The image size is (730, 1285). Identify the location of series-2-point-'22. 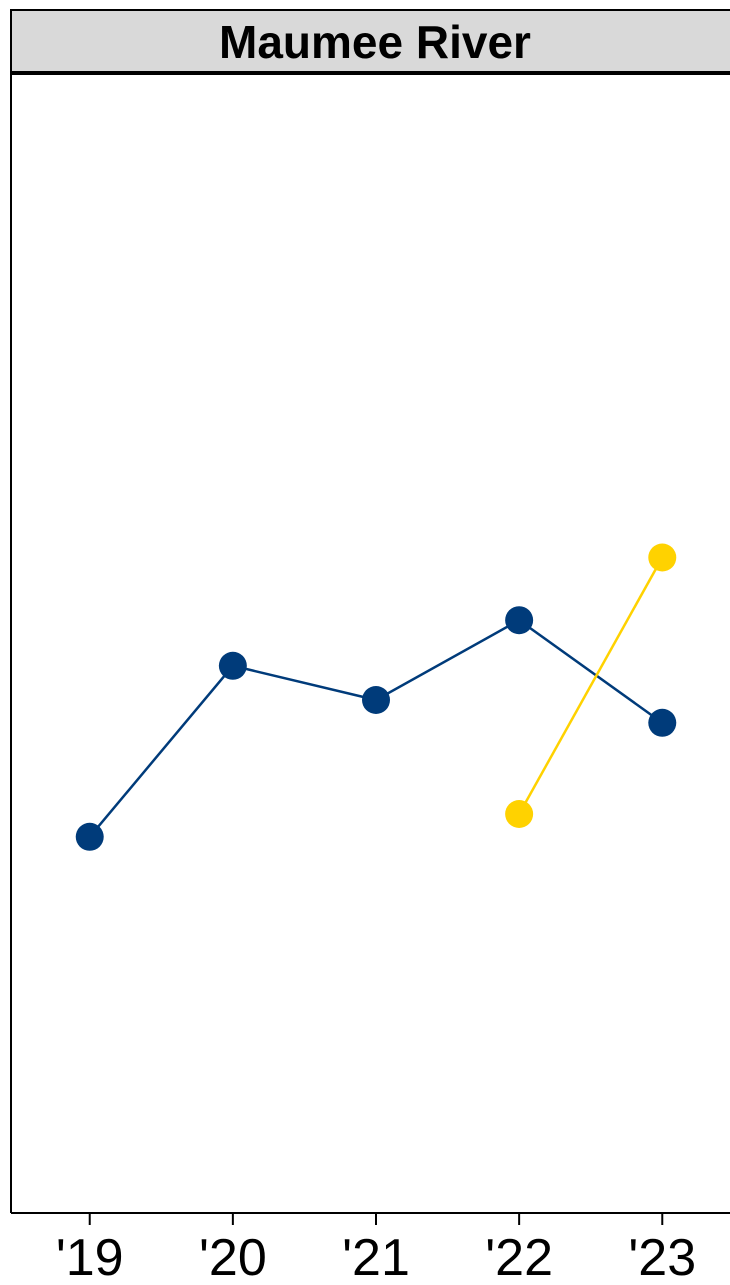
(519, 814).